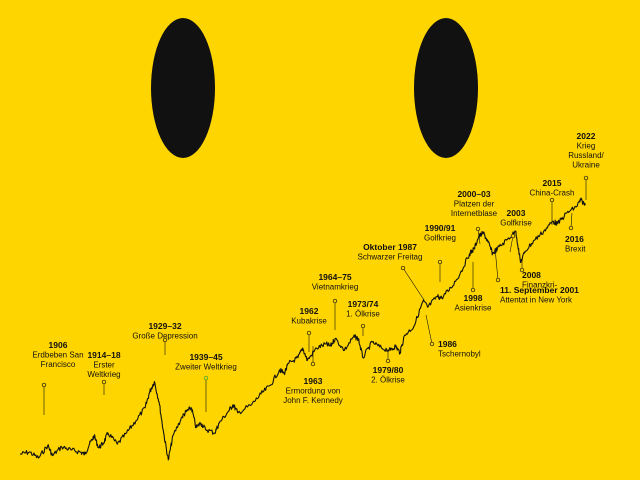 The height and width of the screenshot is (480, 640). Describe the element at coordinates (574, 239) in the screenshot. I see `annotation-year: 2016` at that location.